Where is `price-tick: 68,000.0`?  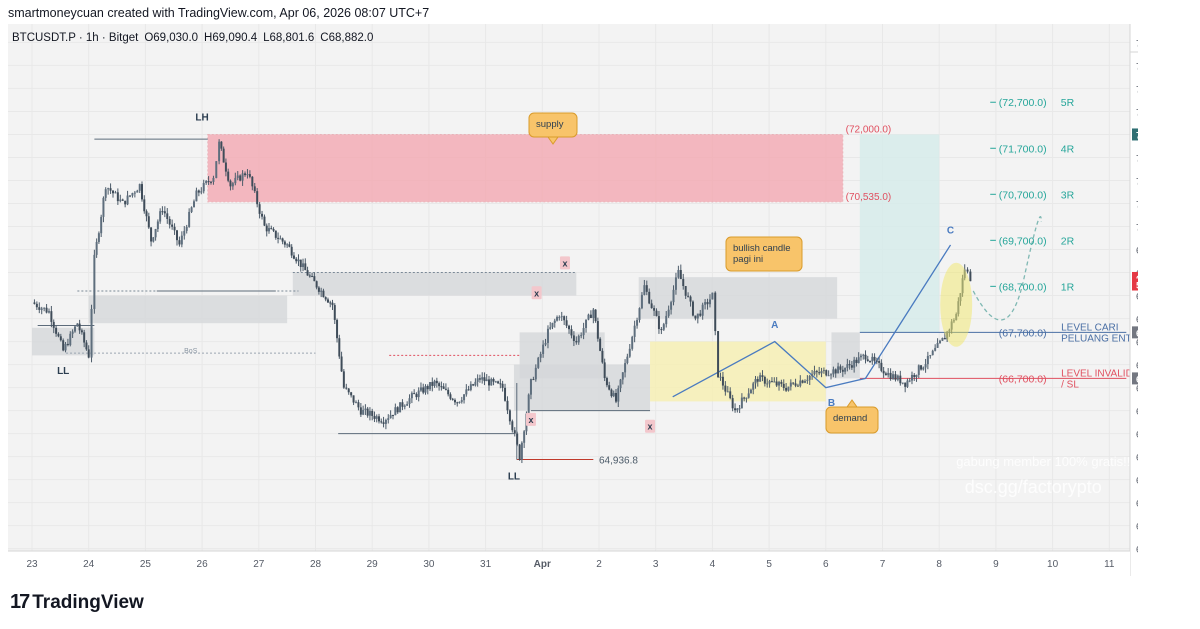
price-tick: 68,000.0 is located at coordinates (1137, 320).